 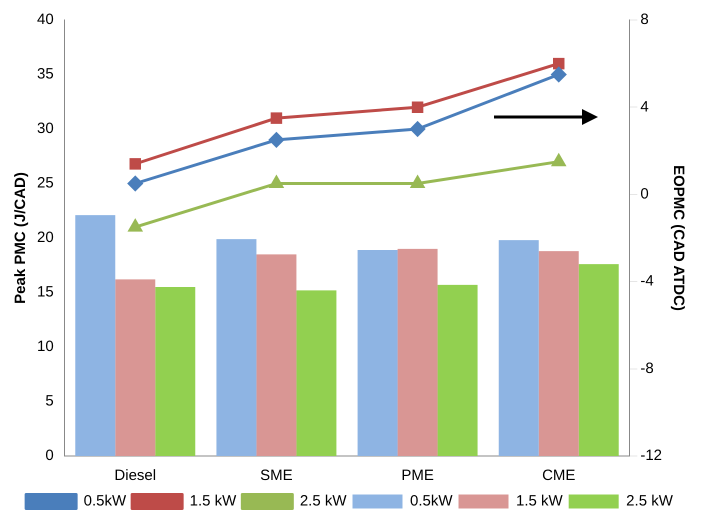 I want to click on y2-tick-label: 4, so click(x=644, y=107).